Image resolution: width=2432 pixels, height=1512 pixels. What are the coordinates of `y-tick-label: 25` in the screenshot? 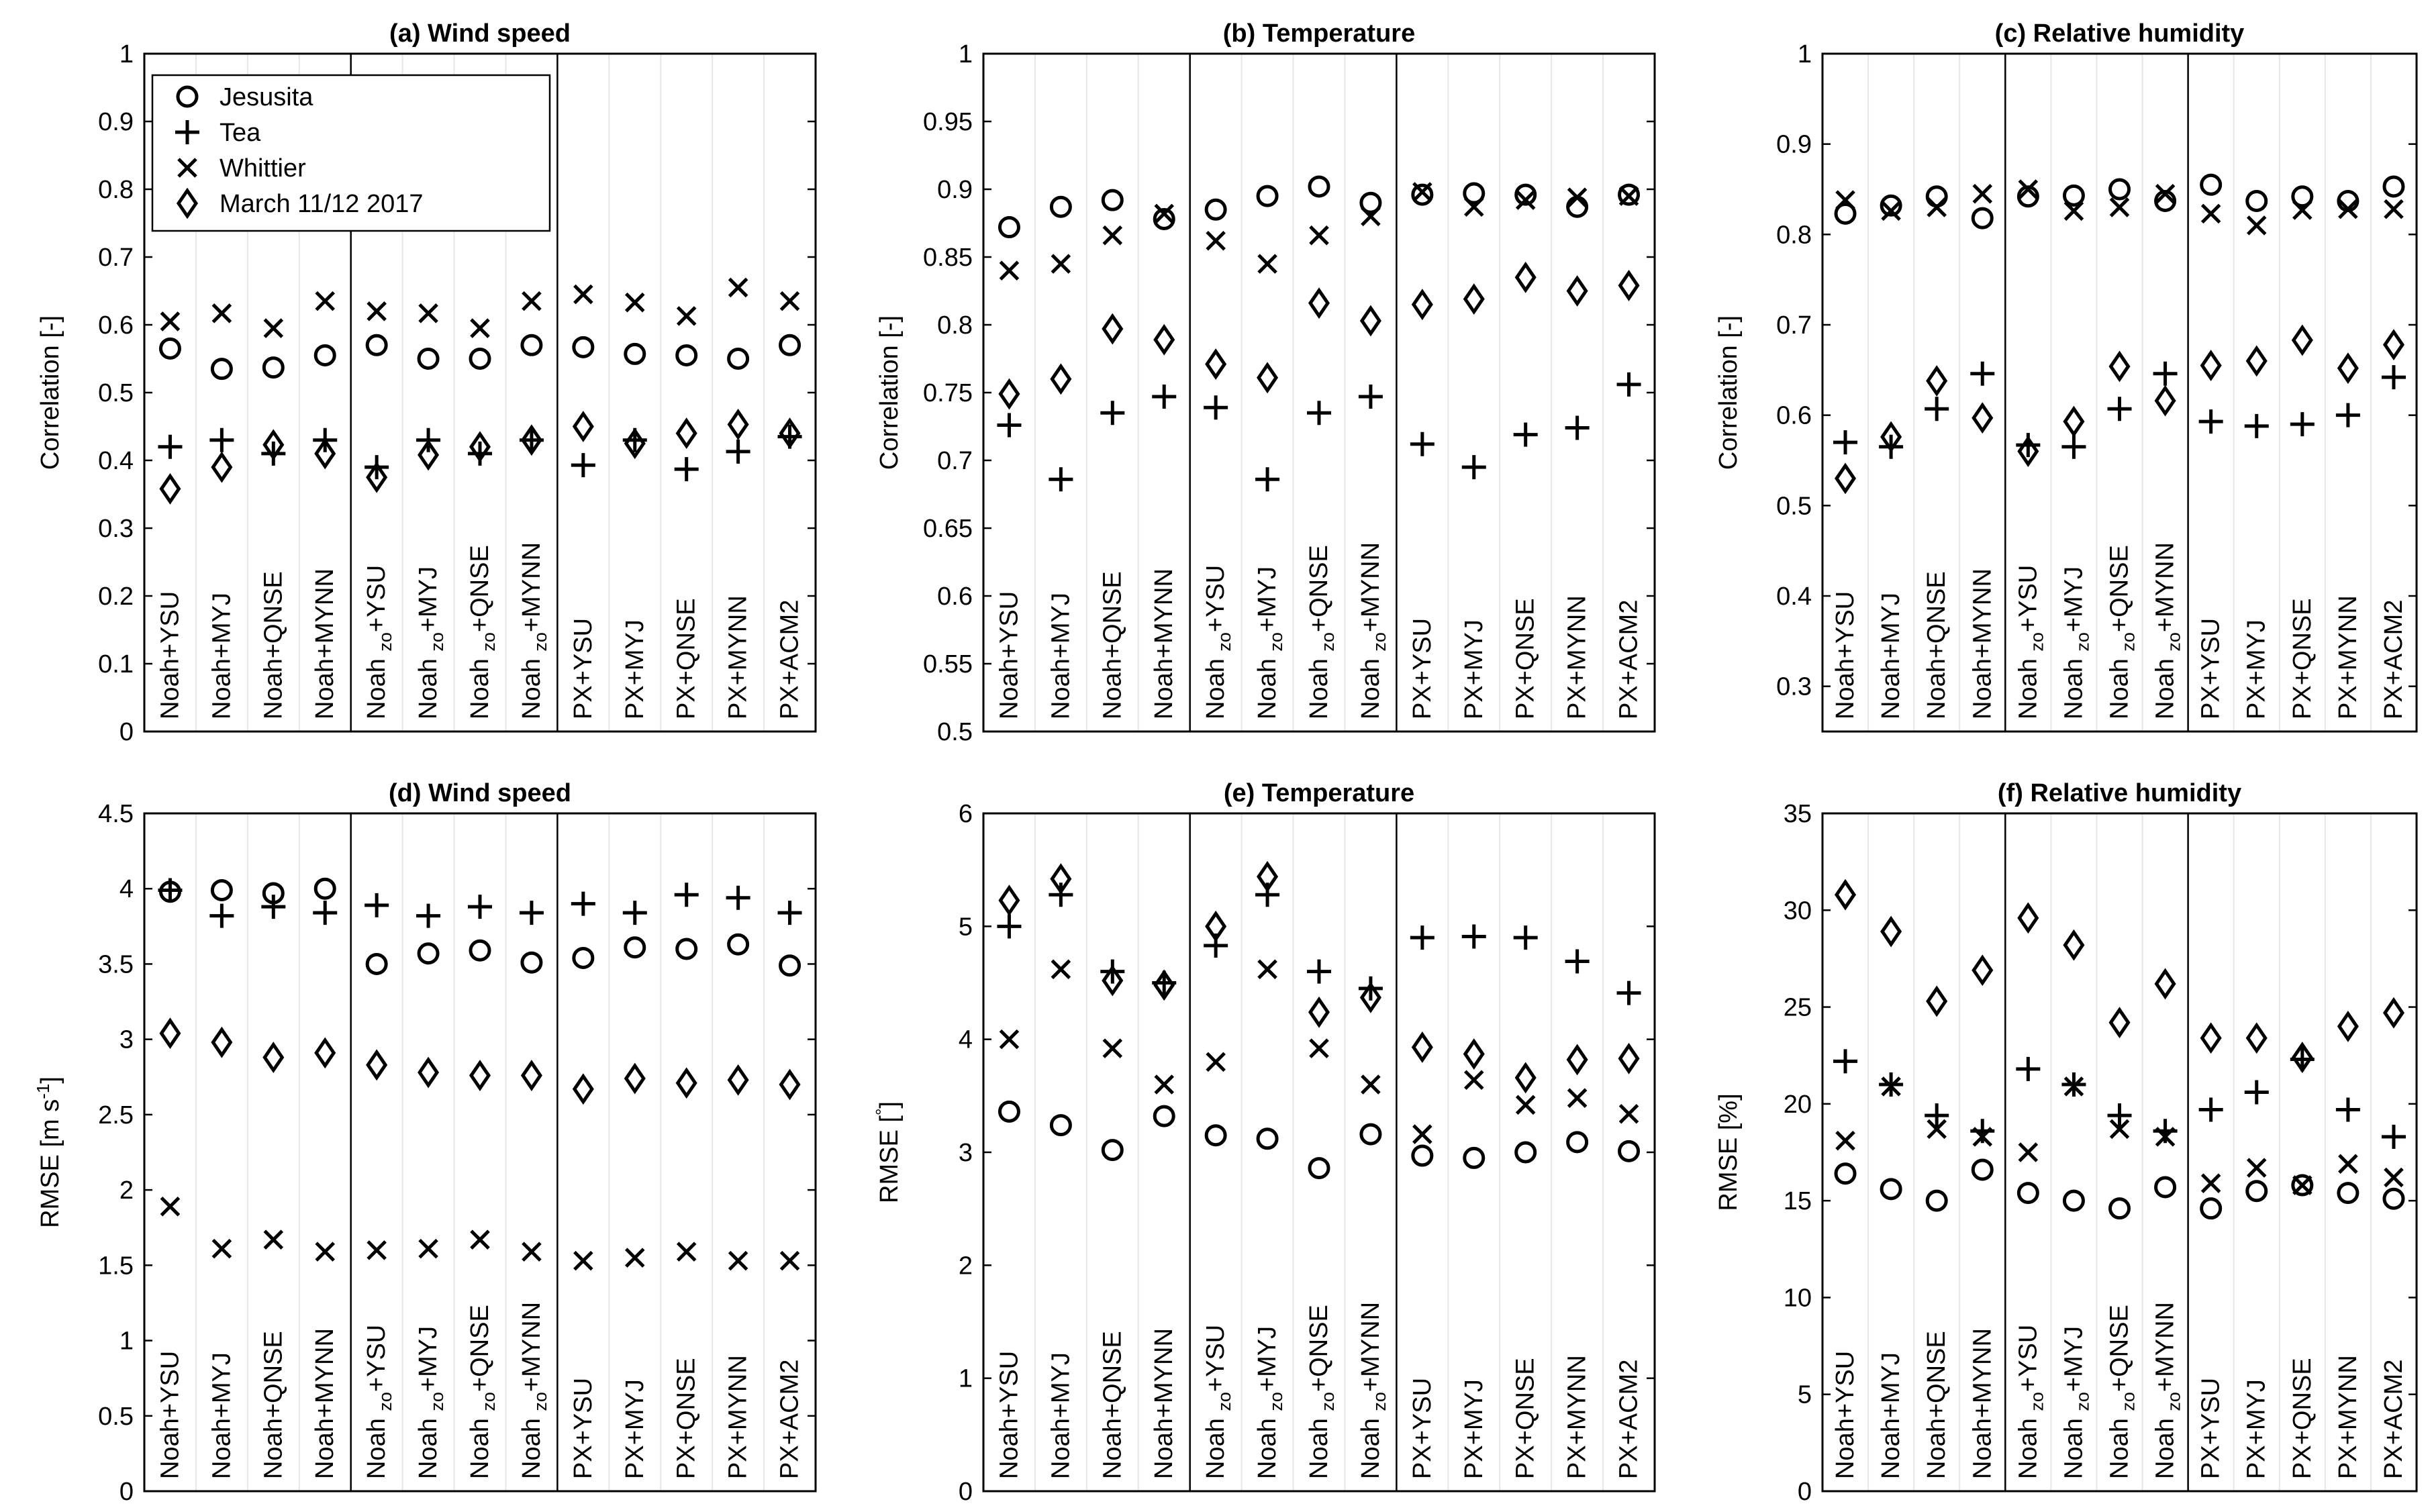 It's located at (1798, 1008).